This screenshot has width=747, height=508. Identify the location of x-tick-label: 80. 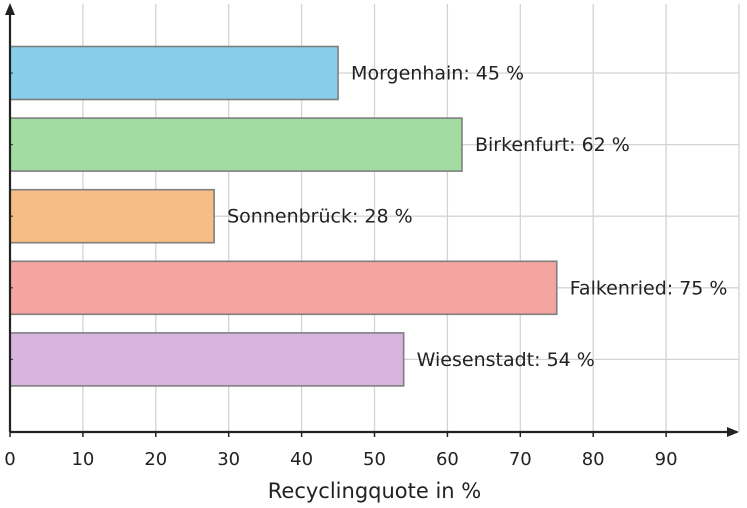
(593, 459).